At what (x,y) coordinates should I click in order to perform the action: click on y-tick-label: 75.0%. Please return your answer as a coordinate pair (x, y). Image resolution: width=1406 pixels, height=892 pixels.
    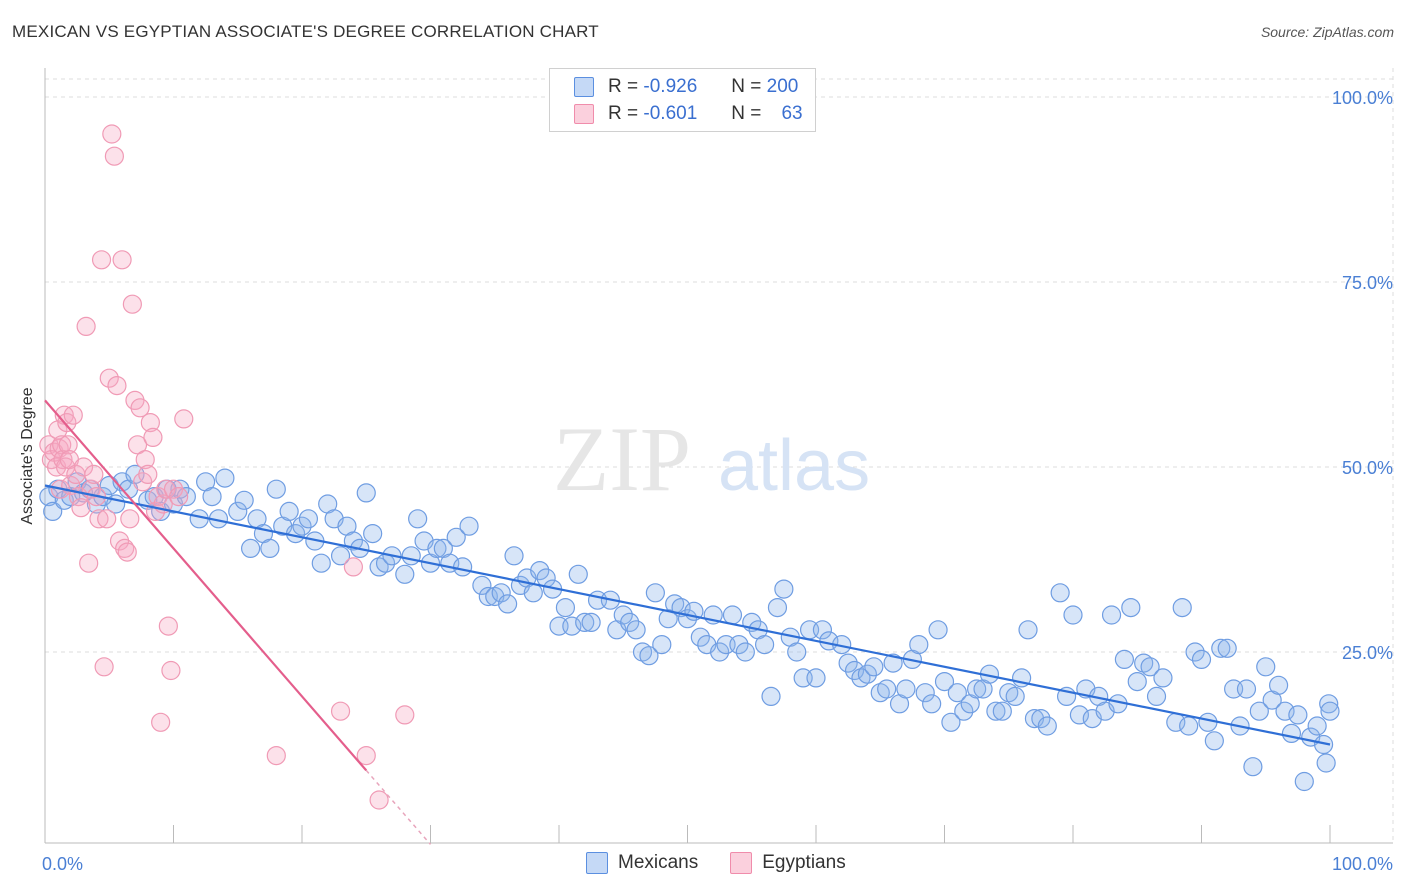
    Looking at the image, I should click on (1367, 283).